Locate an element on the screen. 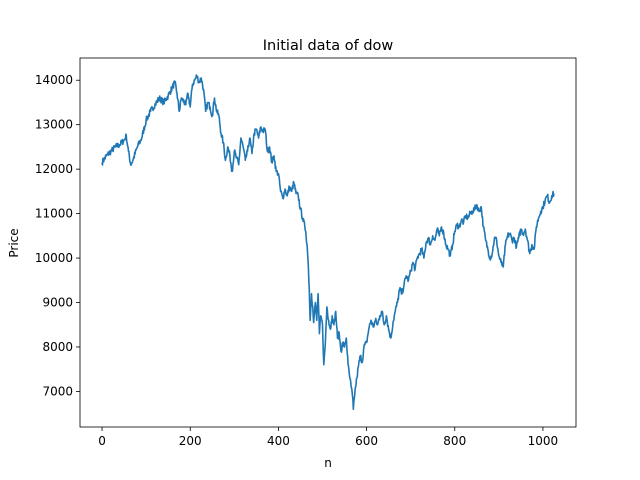  x-tick-label: 200 is located at coordinates (190, 441).